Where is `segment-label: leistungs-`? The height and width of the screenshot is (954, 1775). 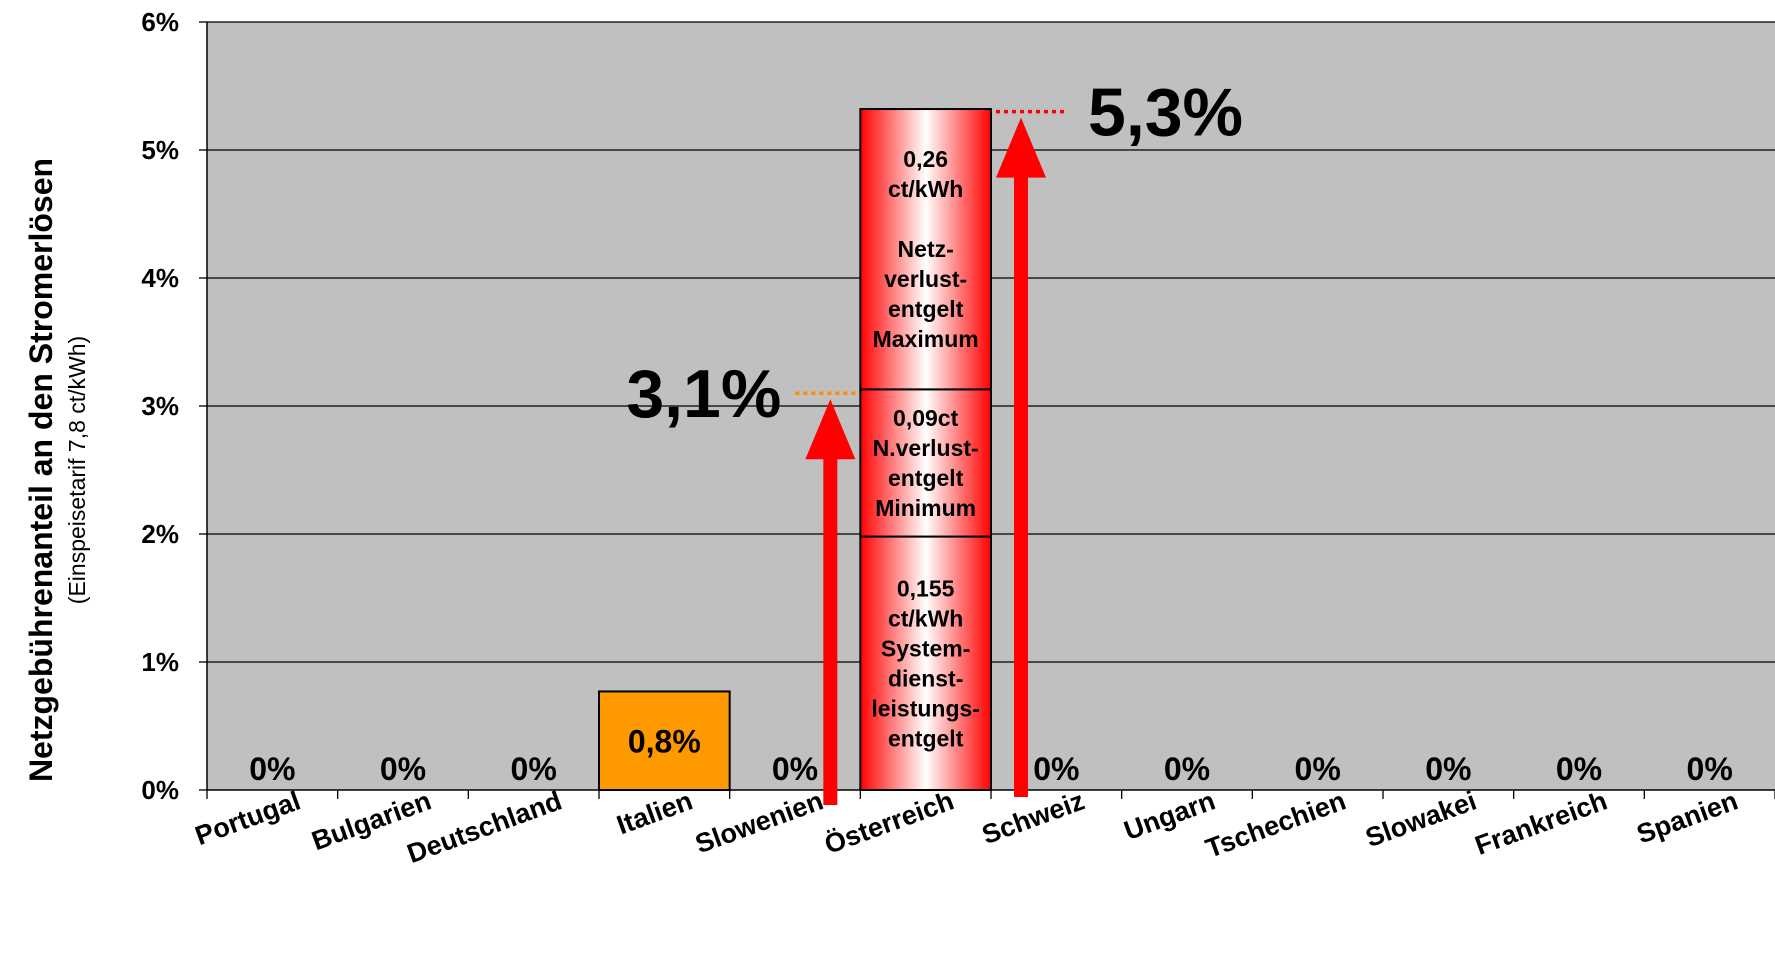 segment-label: leistungs- is located at coordinates (925, 708).